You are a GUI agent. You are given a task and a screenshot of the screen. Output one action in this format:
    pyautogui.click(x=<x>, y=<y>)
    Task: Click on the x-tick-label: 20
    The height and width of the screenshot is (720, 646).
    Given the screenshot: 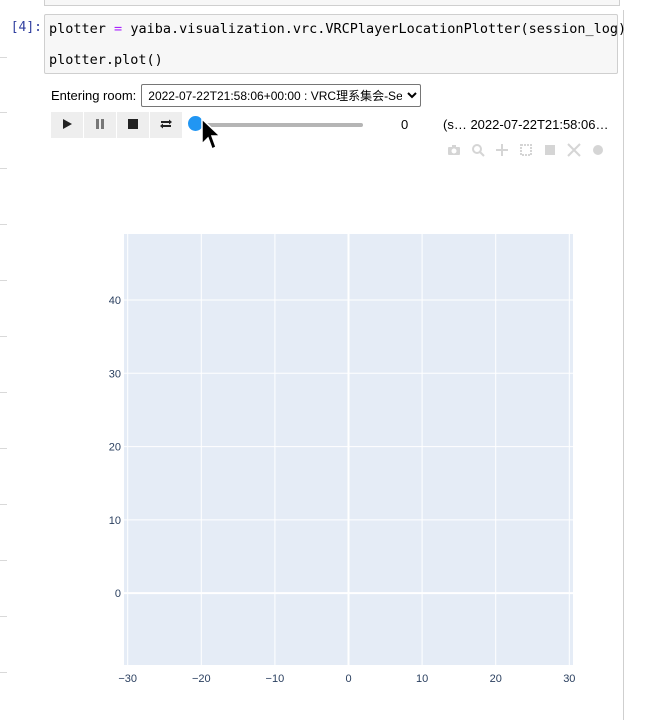 What is the action you would take?
    pyautogui.click(x=496, y=679)
    